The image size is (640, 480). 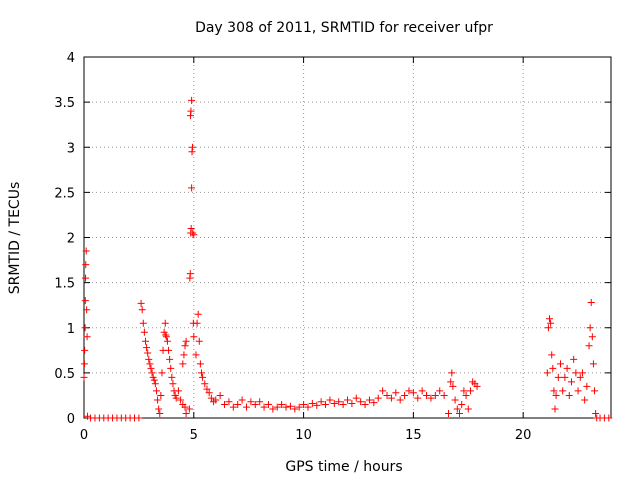 I want to click on y-tick-label: 0, so click(x=71, y=419).